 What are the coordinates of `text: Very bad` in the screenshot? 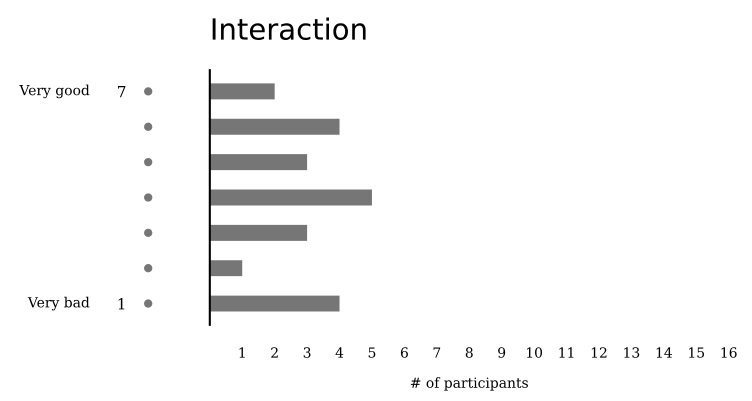 It's located at (59, 303).